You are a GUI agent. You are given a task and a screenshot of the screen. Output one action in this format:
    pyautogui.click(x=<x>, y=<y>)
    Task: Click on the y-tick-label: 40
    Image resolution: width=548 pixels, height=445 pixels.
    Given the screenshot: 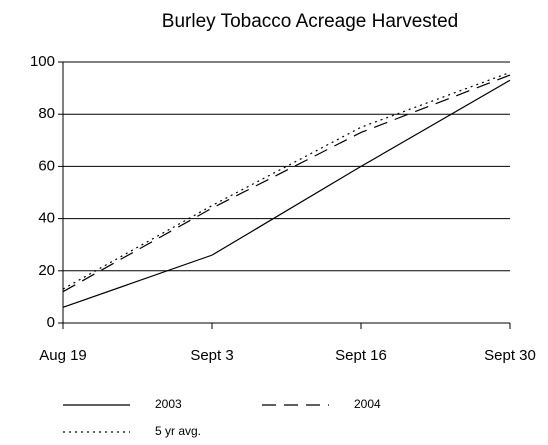 What is the action you would take?
    pyautogui.click(x=46, y=218)
    